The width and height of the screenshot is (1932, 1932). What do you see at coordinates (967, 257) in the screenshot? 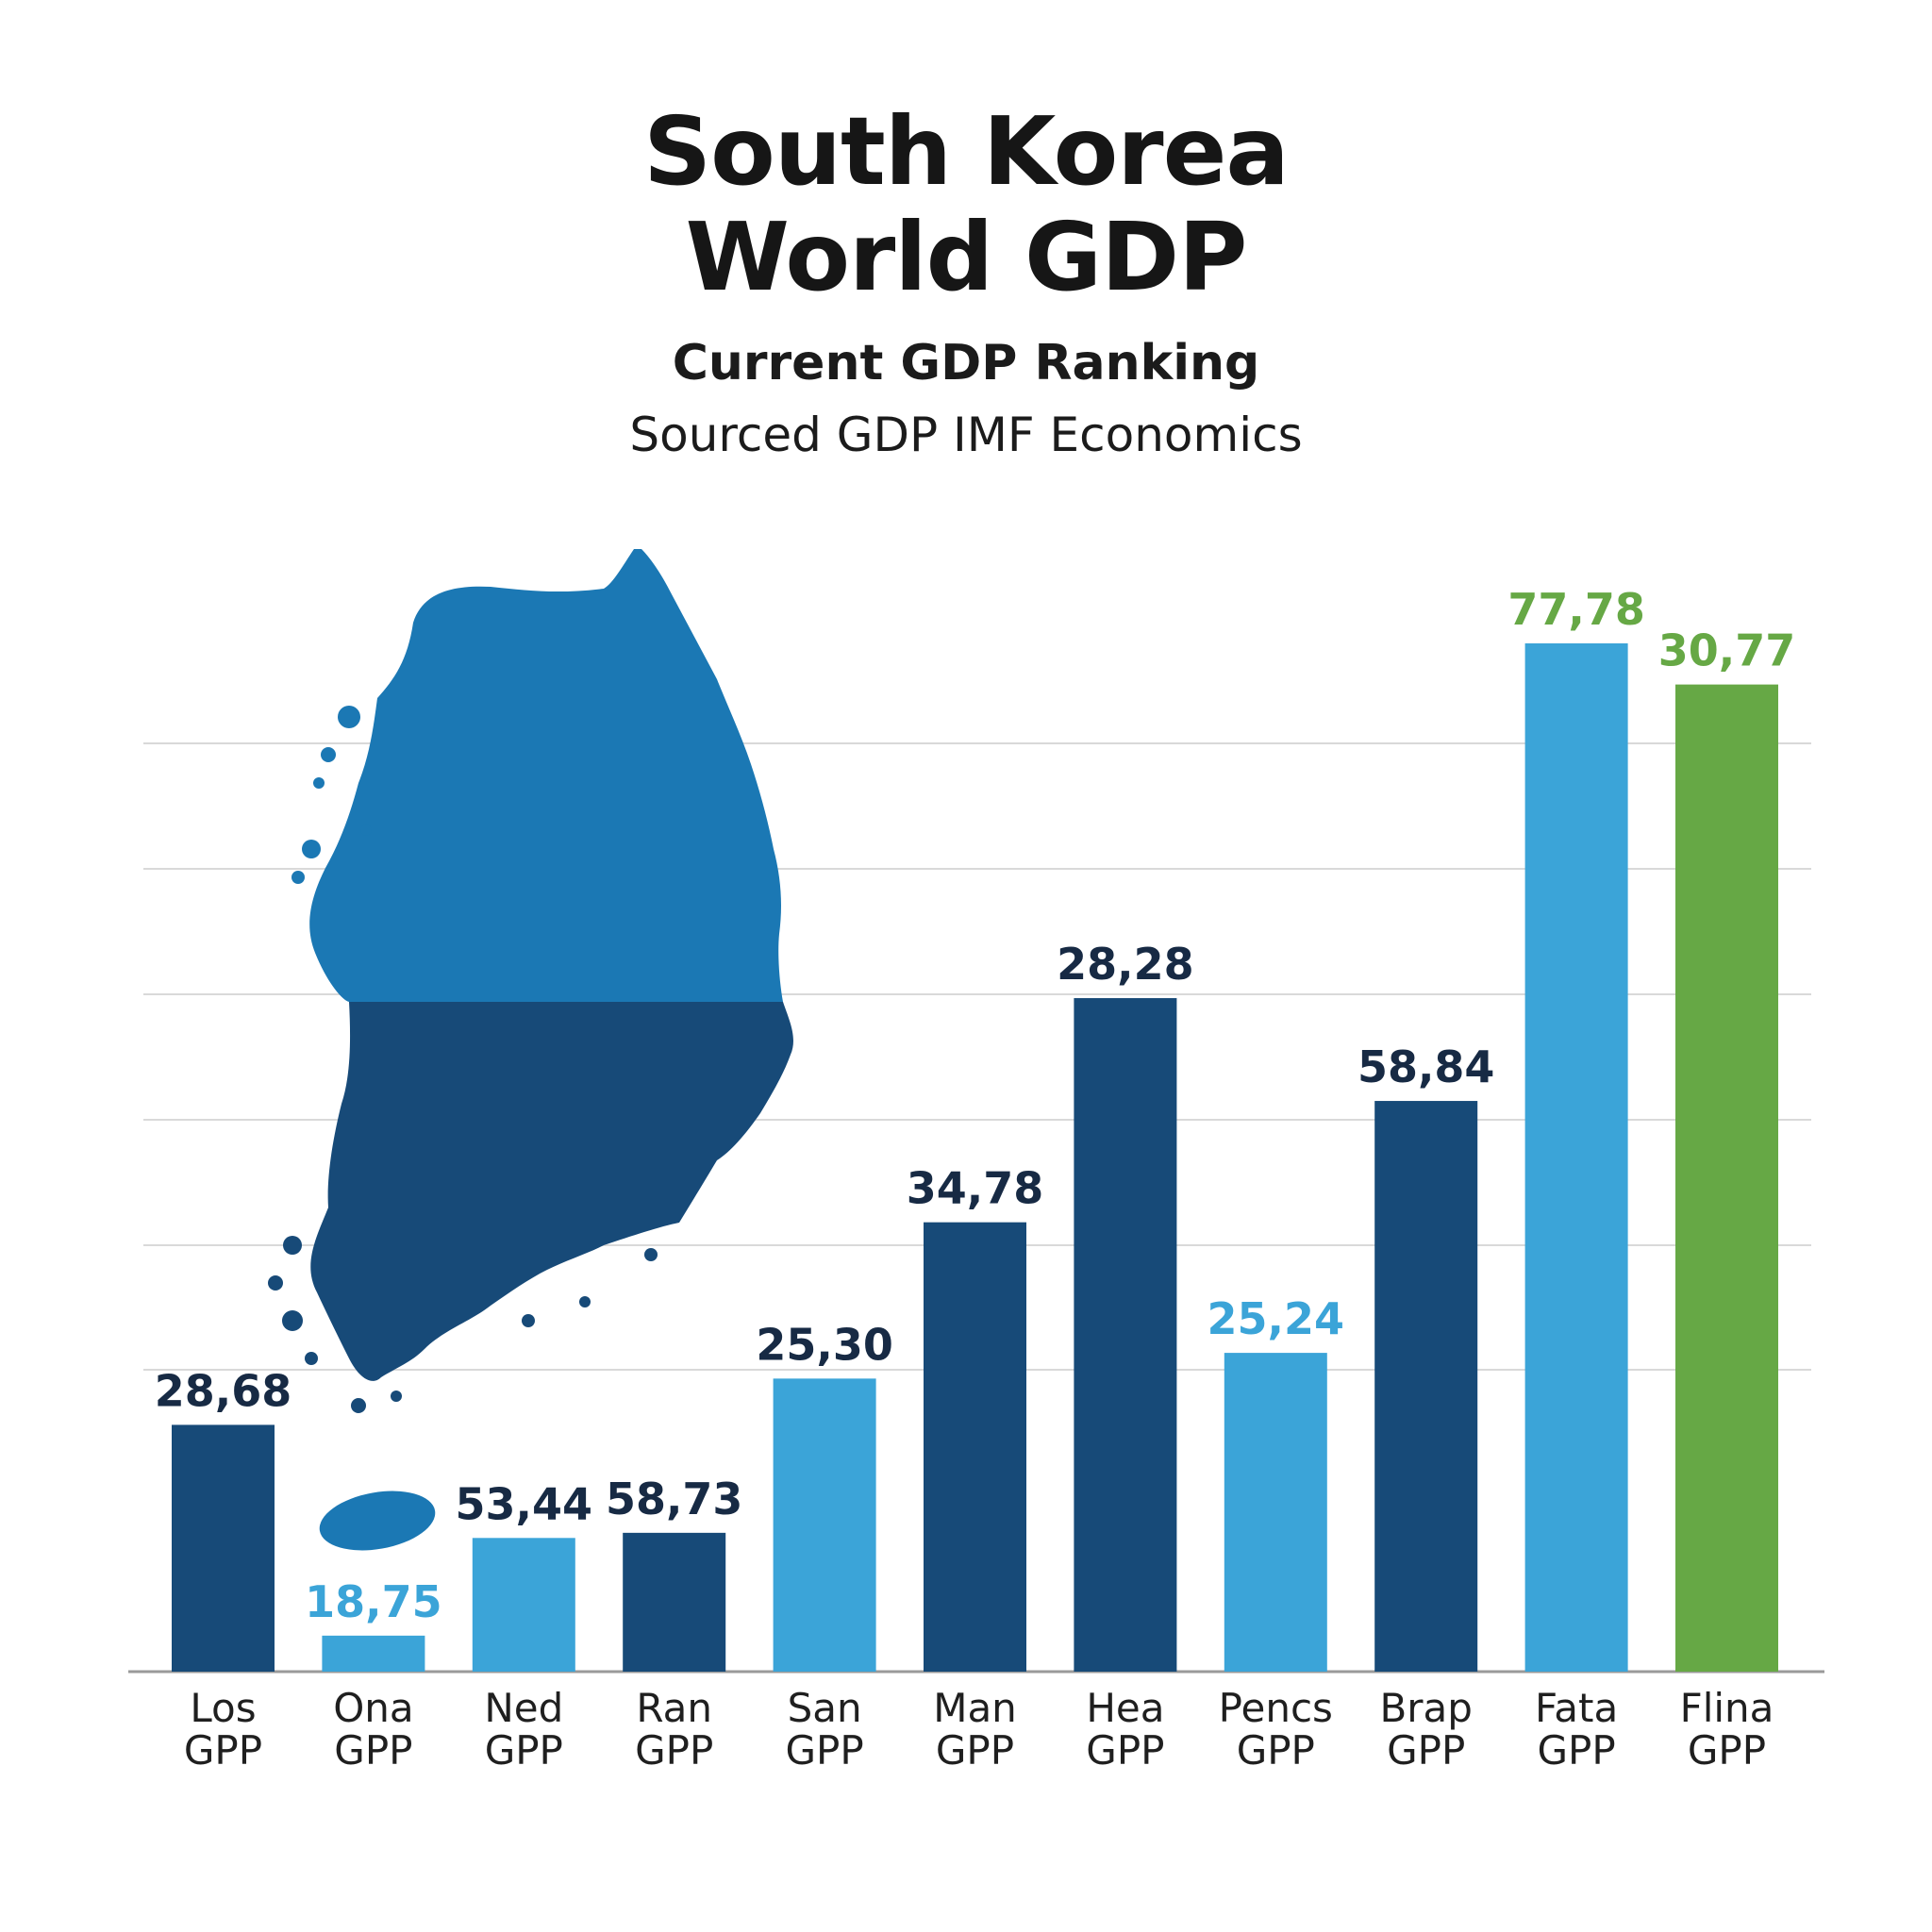
I see `title-line-2: World GDP` at bounding box center [967, 257].